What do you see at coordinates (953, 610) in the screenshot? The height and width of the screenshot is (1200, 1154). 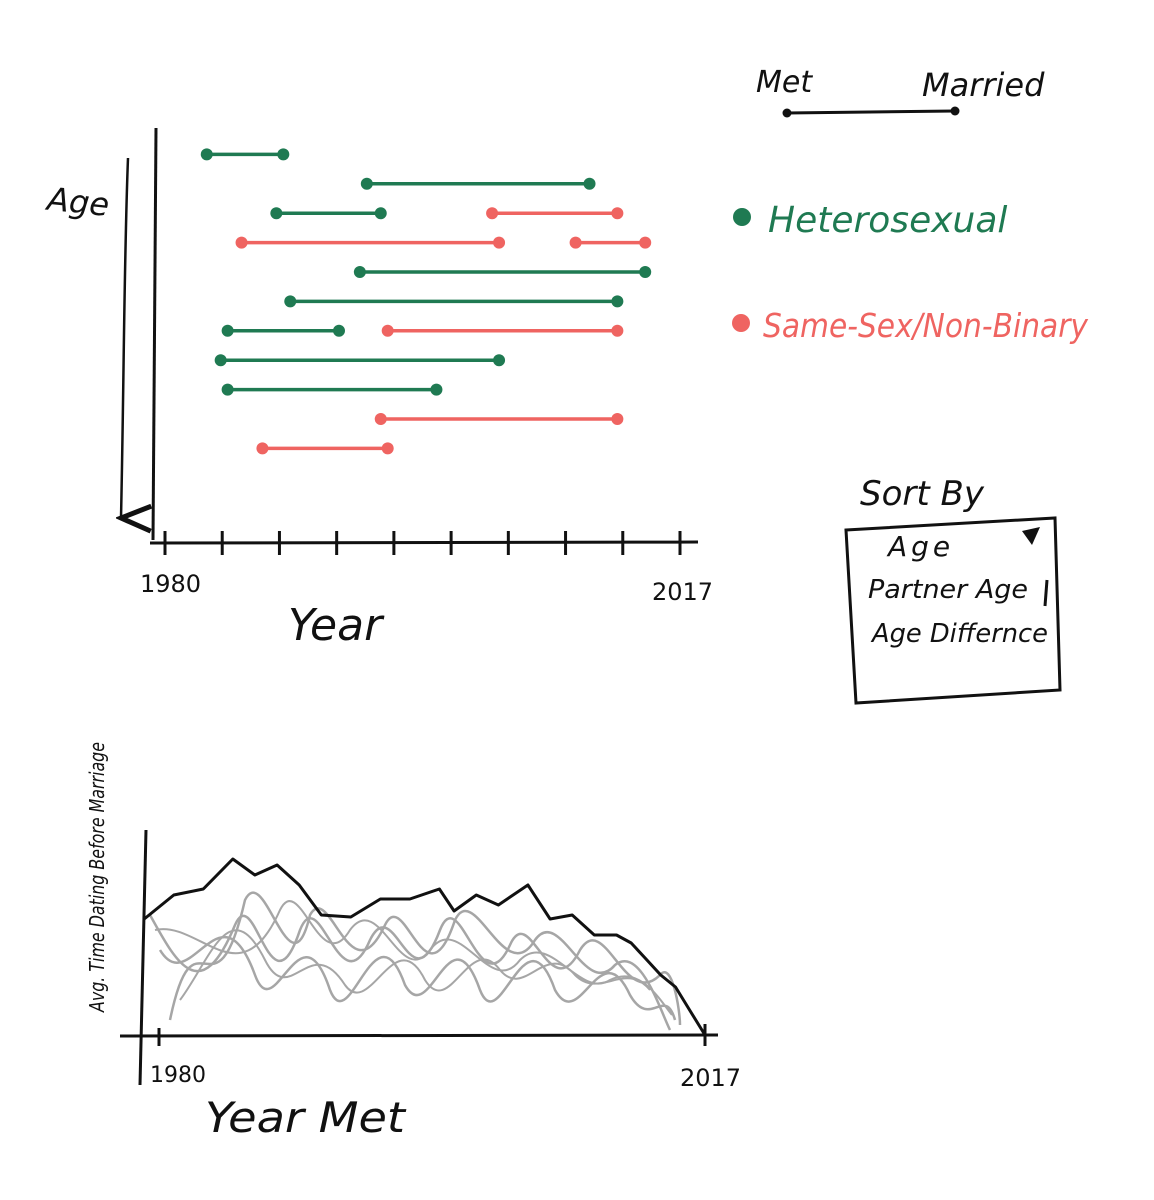 I see `sort-dropdown` at bounding box center [953, 610].